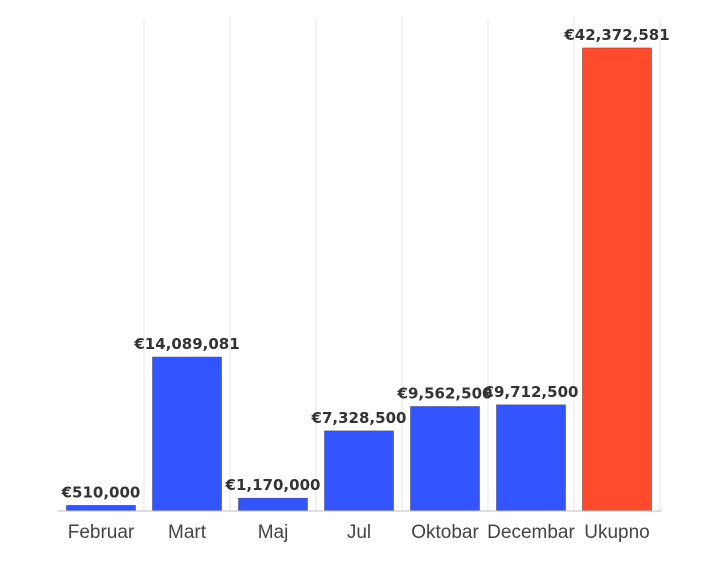 This screenshot has width=708, height=567. Describe the element at coordinates (617, 279) in the screenshot. I see `bar-ukupno` at that location.